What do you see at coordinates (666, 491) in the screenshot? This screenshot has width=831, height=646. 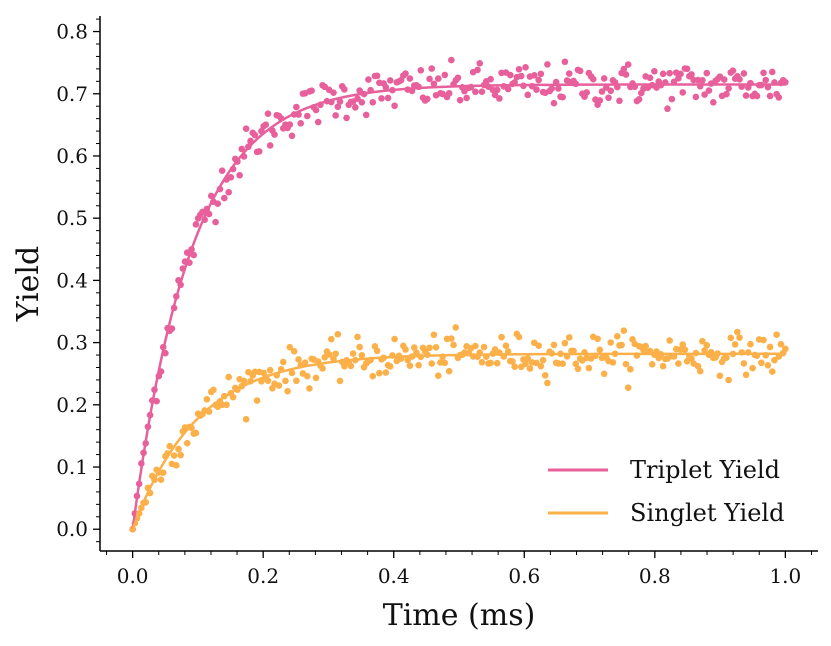 I see `legend: Triplet Yield Singlet Yield` at bounding box center [666, 491].